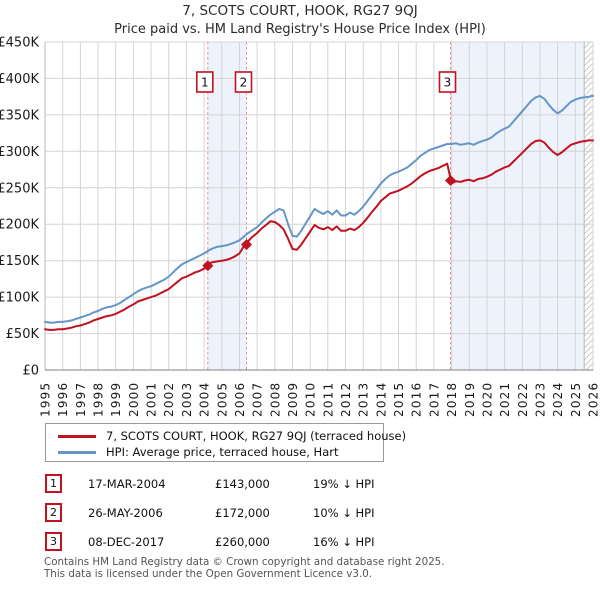 The width and height of the screenshot is (600, 590). Describe the element at coordinates (364, 399) in the screenshot. I see `x-tick-label: 2013` at that location.